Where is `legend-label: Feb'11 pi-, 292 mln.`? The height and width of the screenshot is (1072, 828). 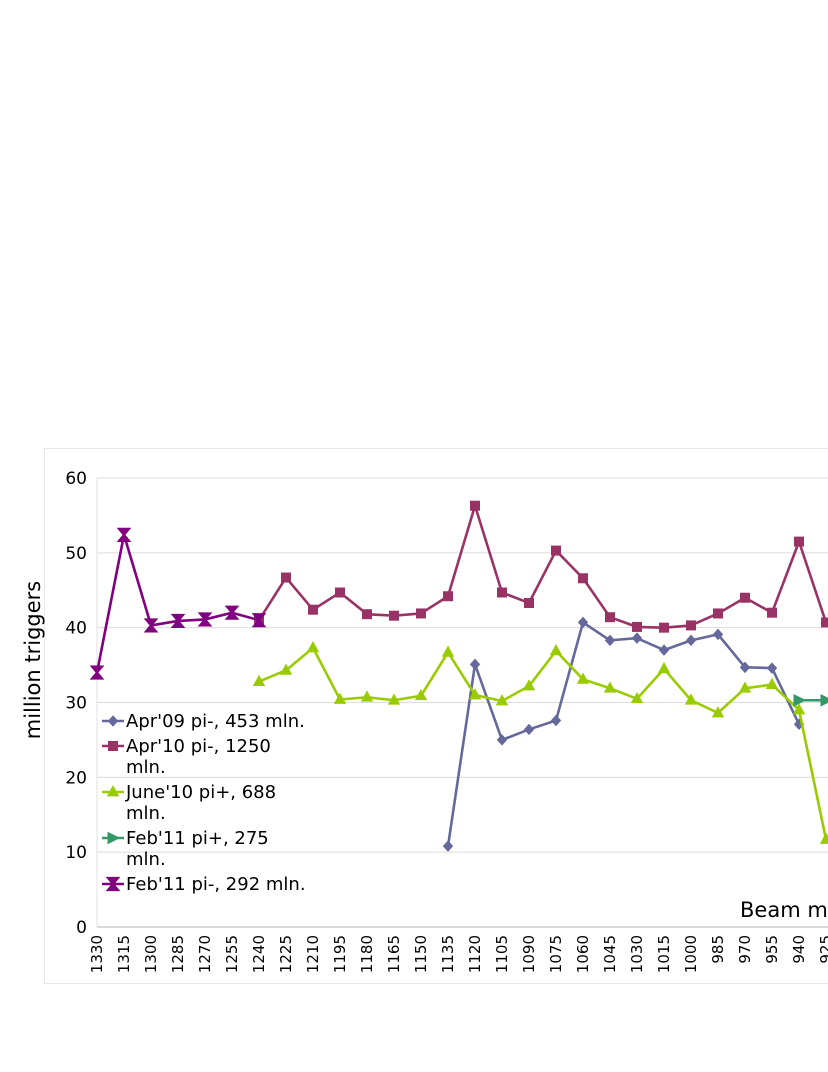
legend-label: Feb'11 pi-, 292 mln. is located at coordinates (216, 884).